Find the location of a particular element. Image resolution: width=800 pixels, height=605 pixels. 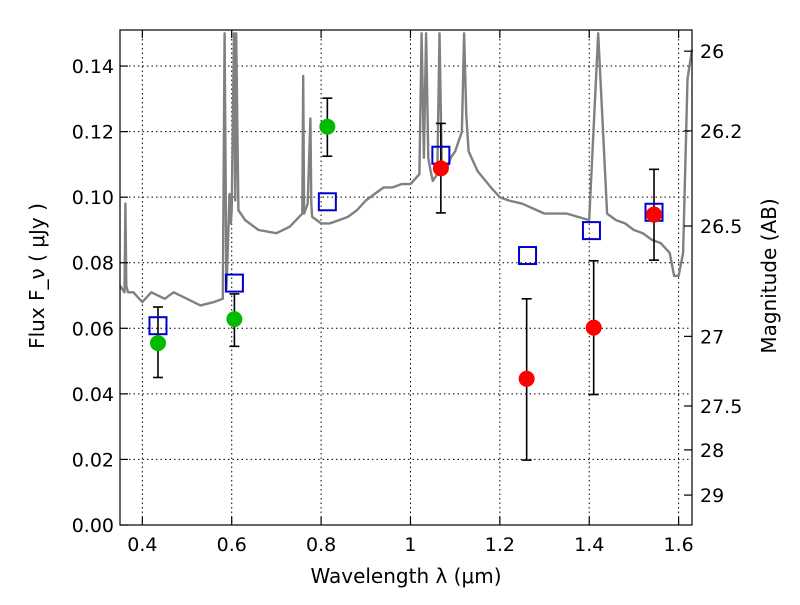

x-tick-label: 1 is located at coordinates (410, 545).